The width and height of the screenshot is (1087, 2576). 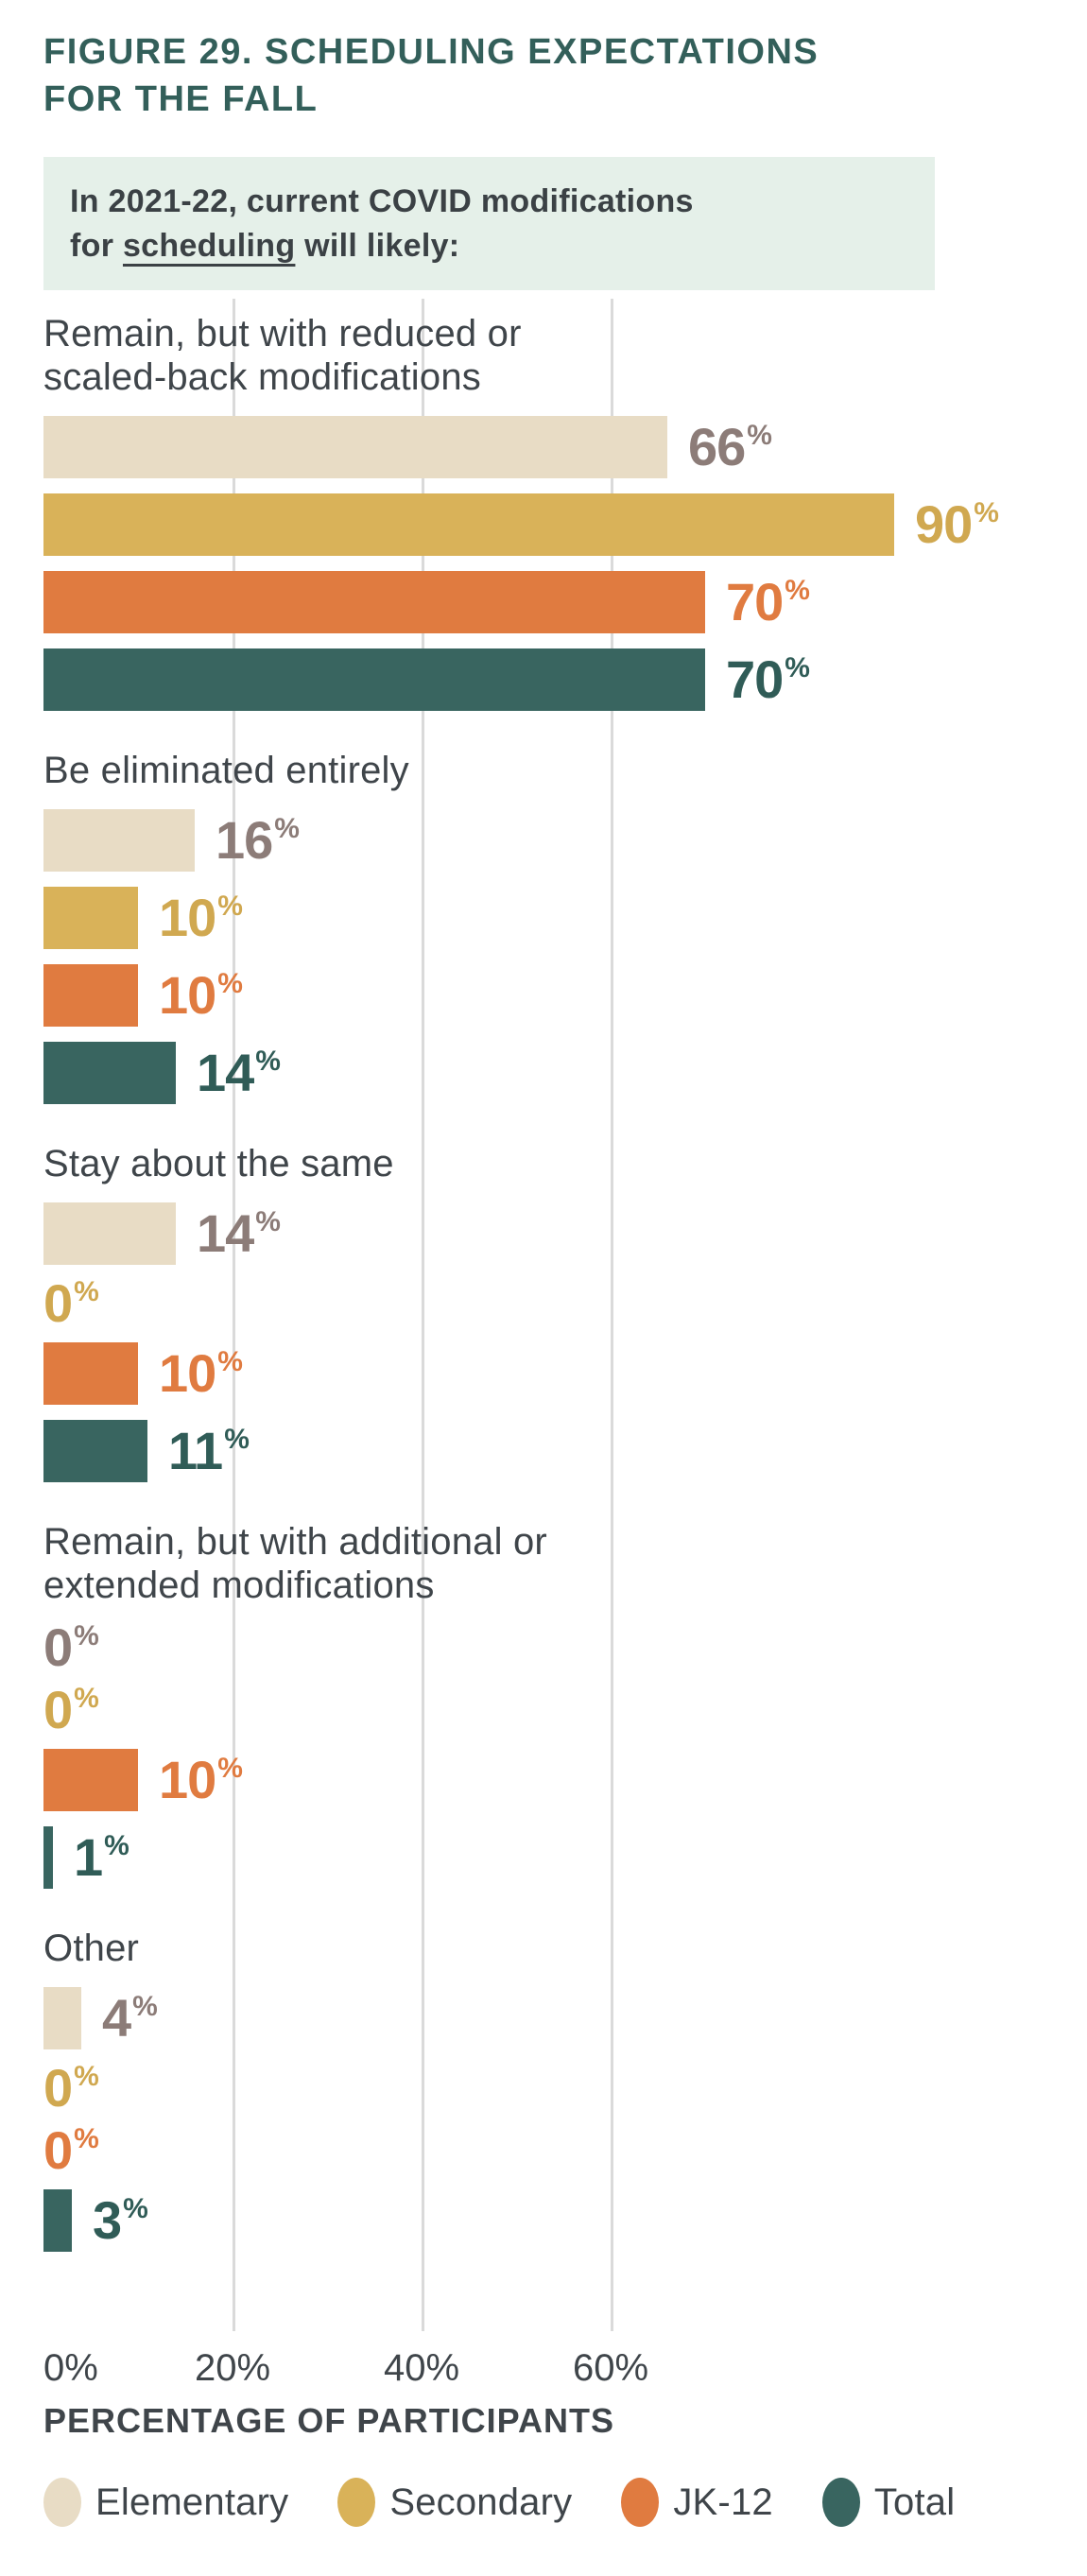 I want to click on question-line2-suffix: will likely:, so click(x=377, y=246).